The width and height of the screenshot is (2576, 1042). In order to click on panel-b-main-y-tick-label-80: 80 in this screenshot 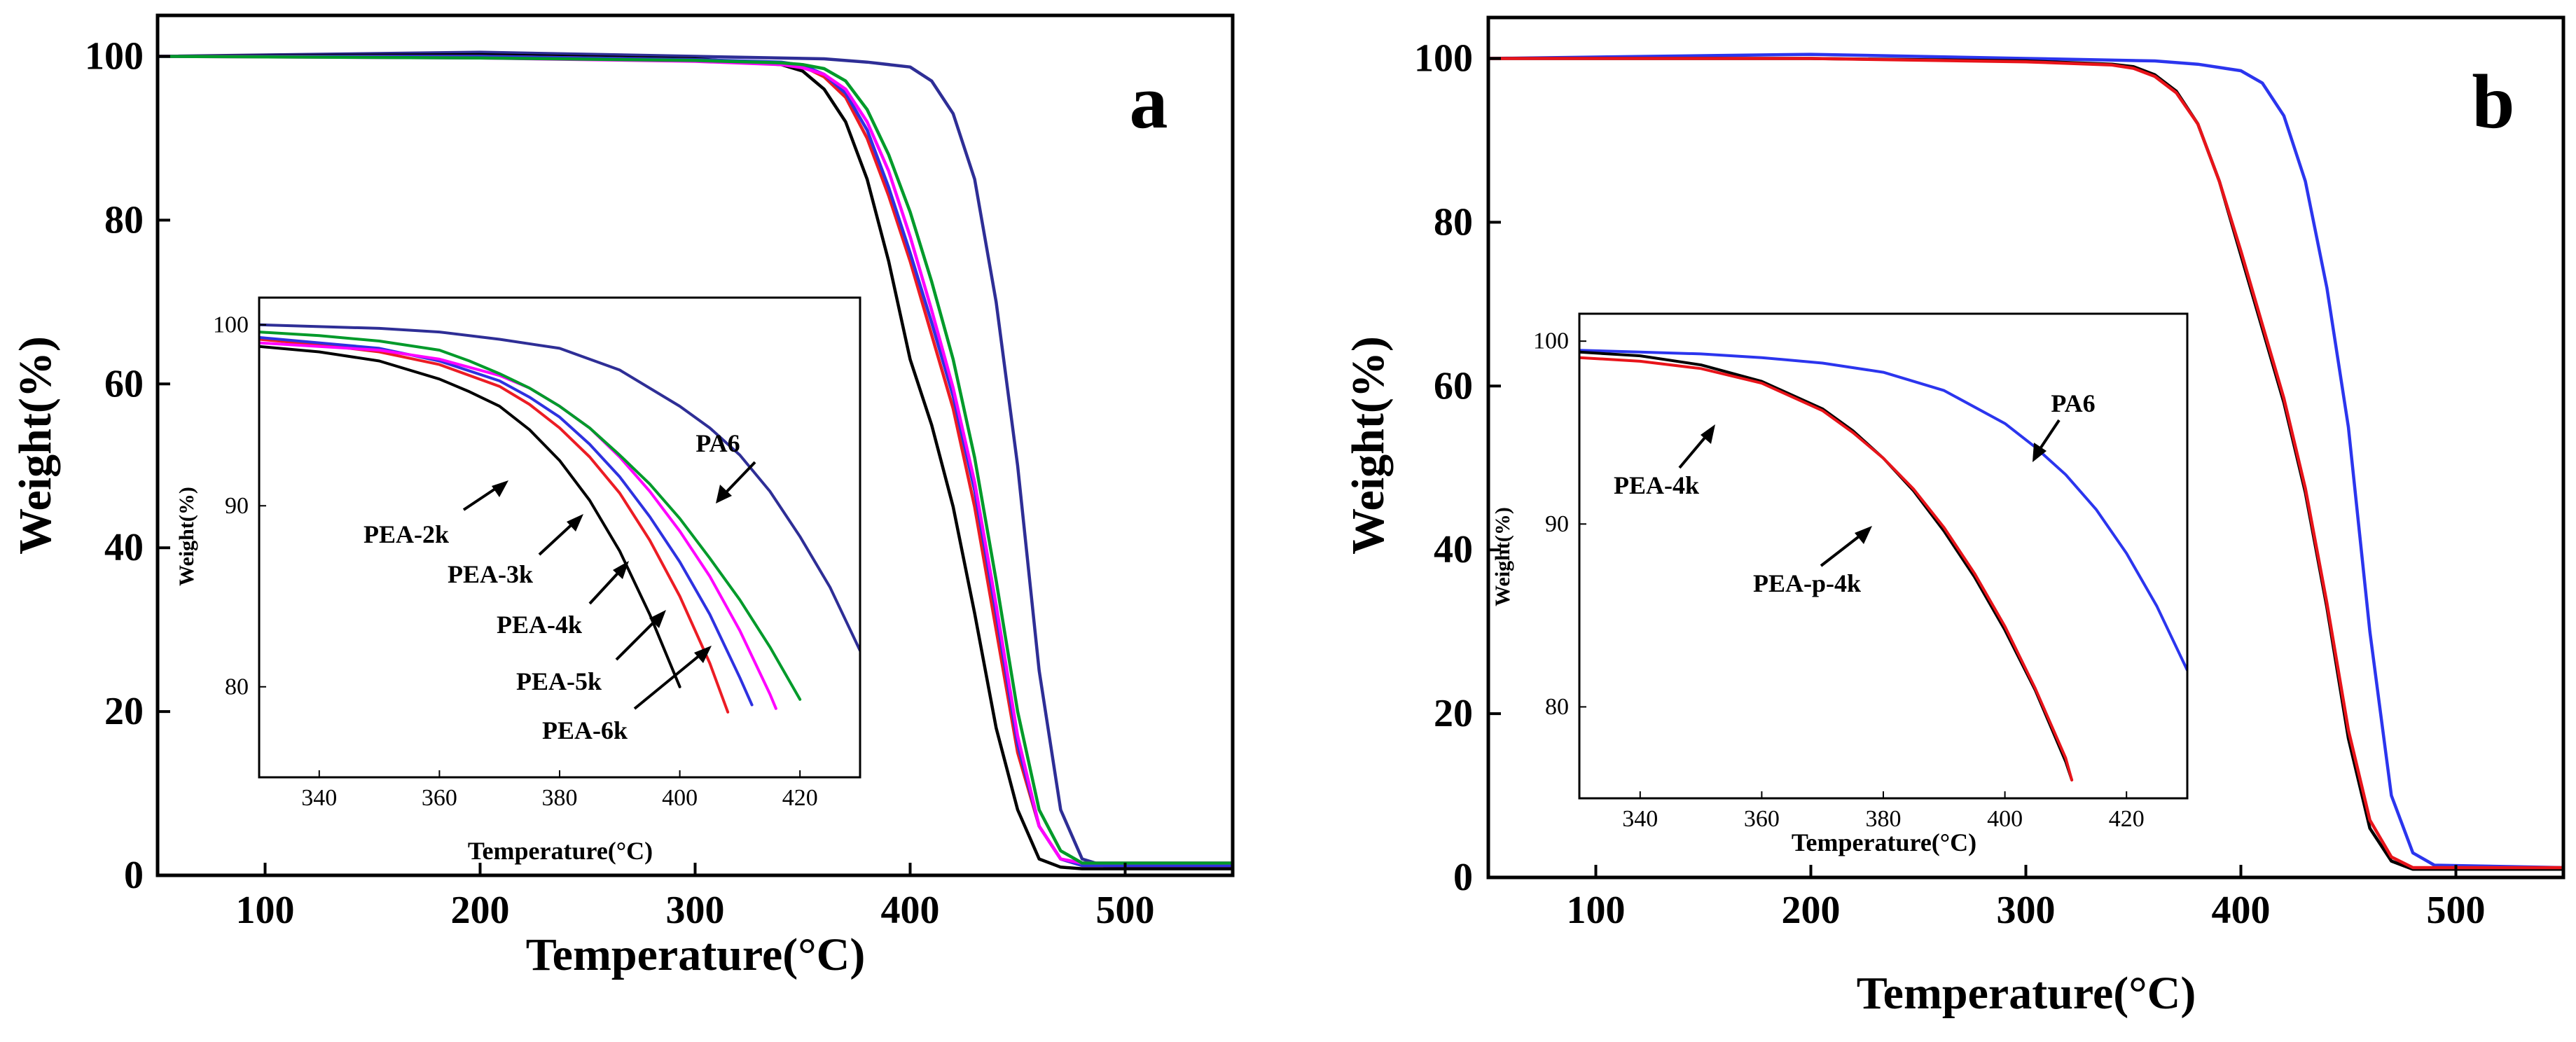, I will do `click(1453, 222)`.